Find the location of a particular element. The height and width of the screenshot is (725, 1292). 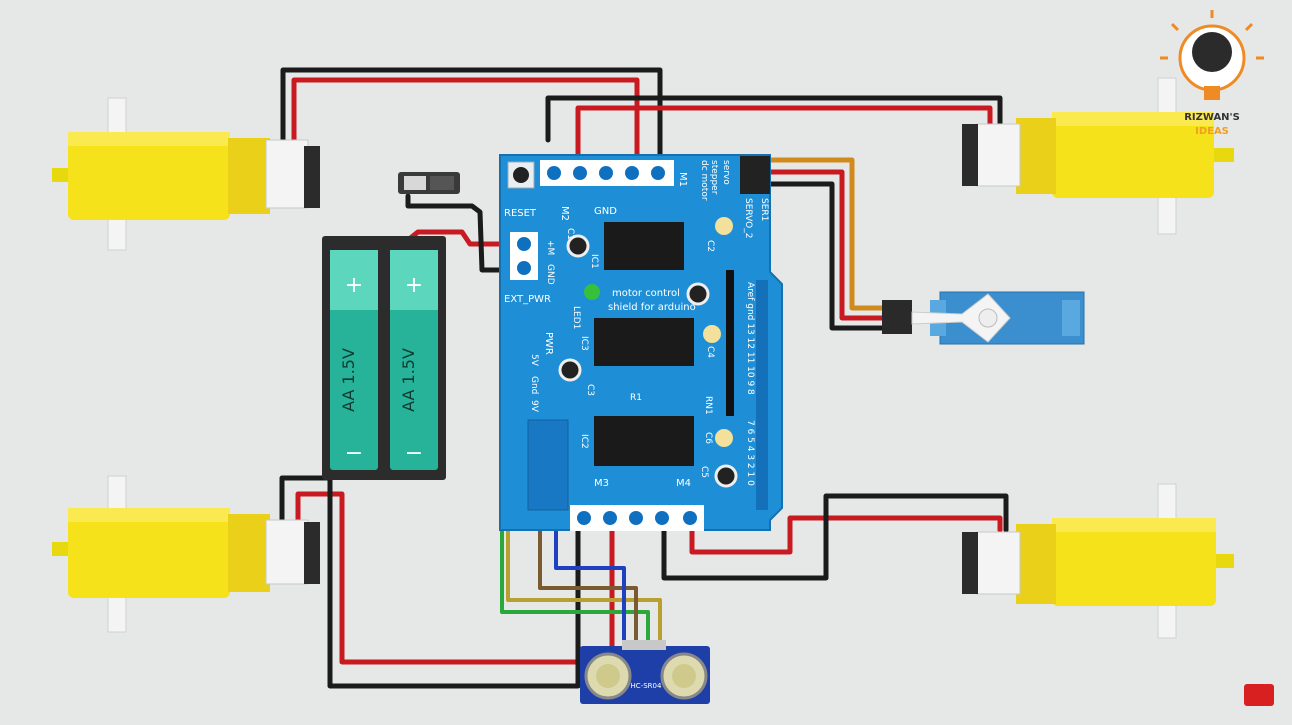

wire-black-m3-bottomleft is located at coordinates (430, 582).